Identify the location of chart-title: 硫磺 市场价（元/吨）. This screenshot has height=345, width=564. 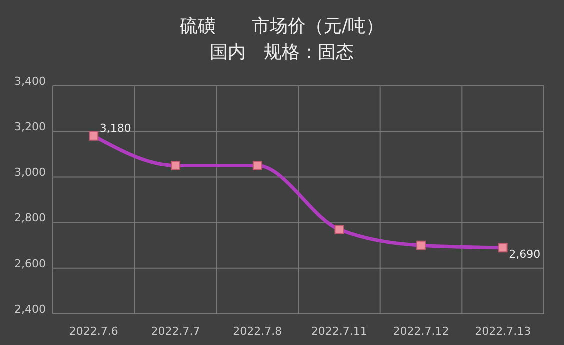
(282, 26).